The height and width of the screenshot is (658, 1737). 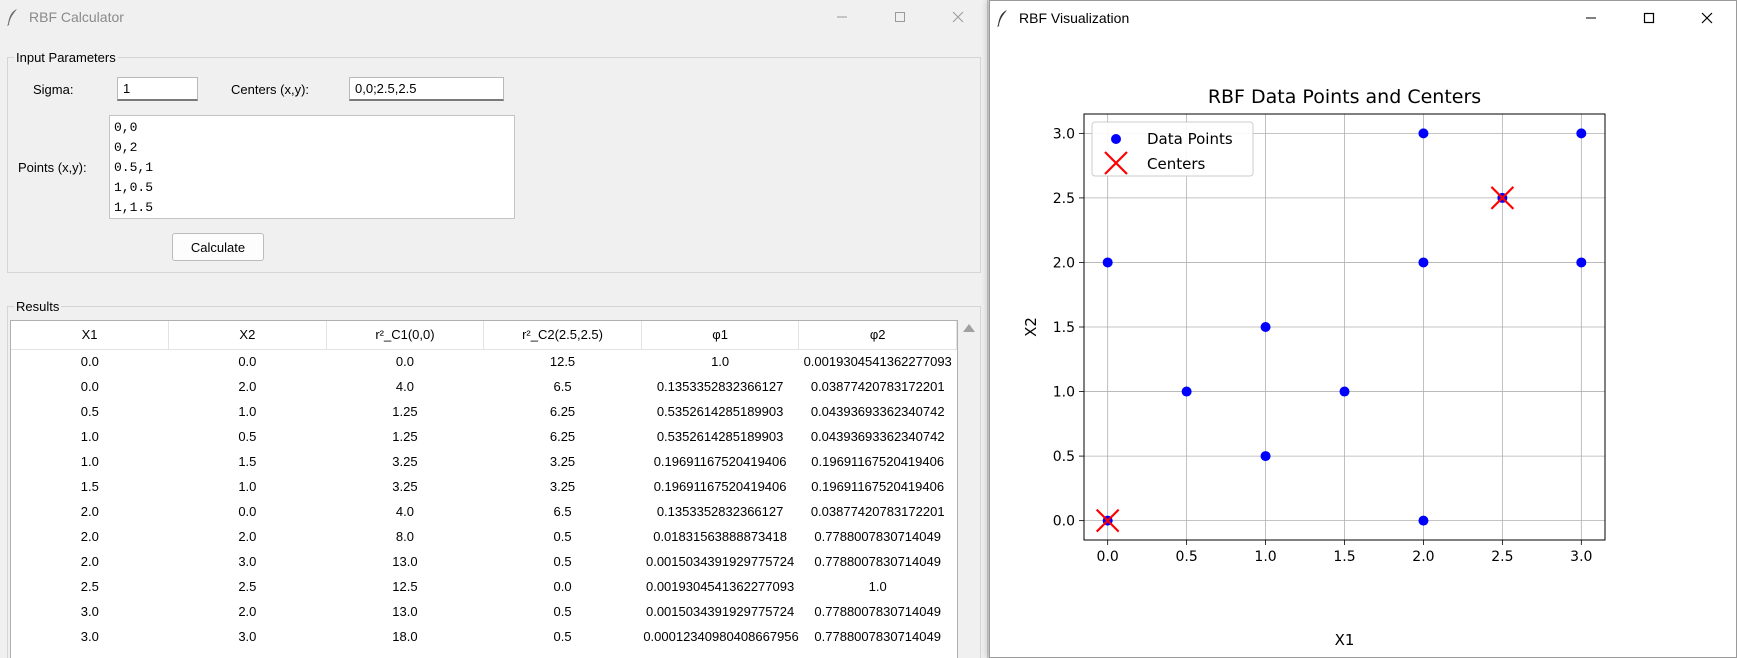 I want to click on centers-input: 0,0;2.5,2.5, so click(x=426, y=89).